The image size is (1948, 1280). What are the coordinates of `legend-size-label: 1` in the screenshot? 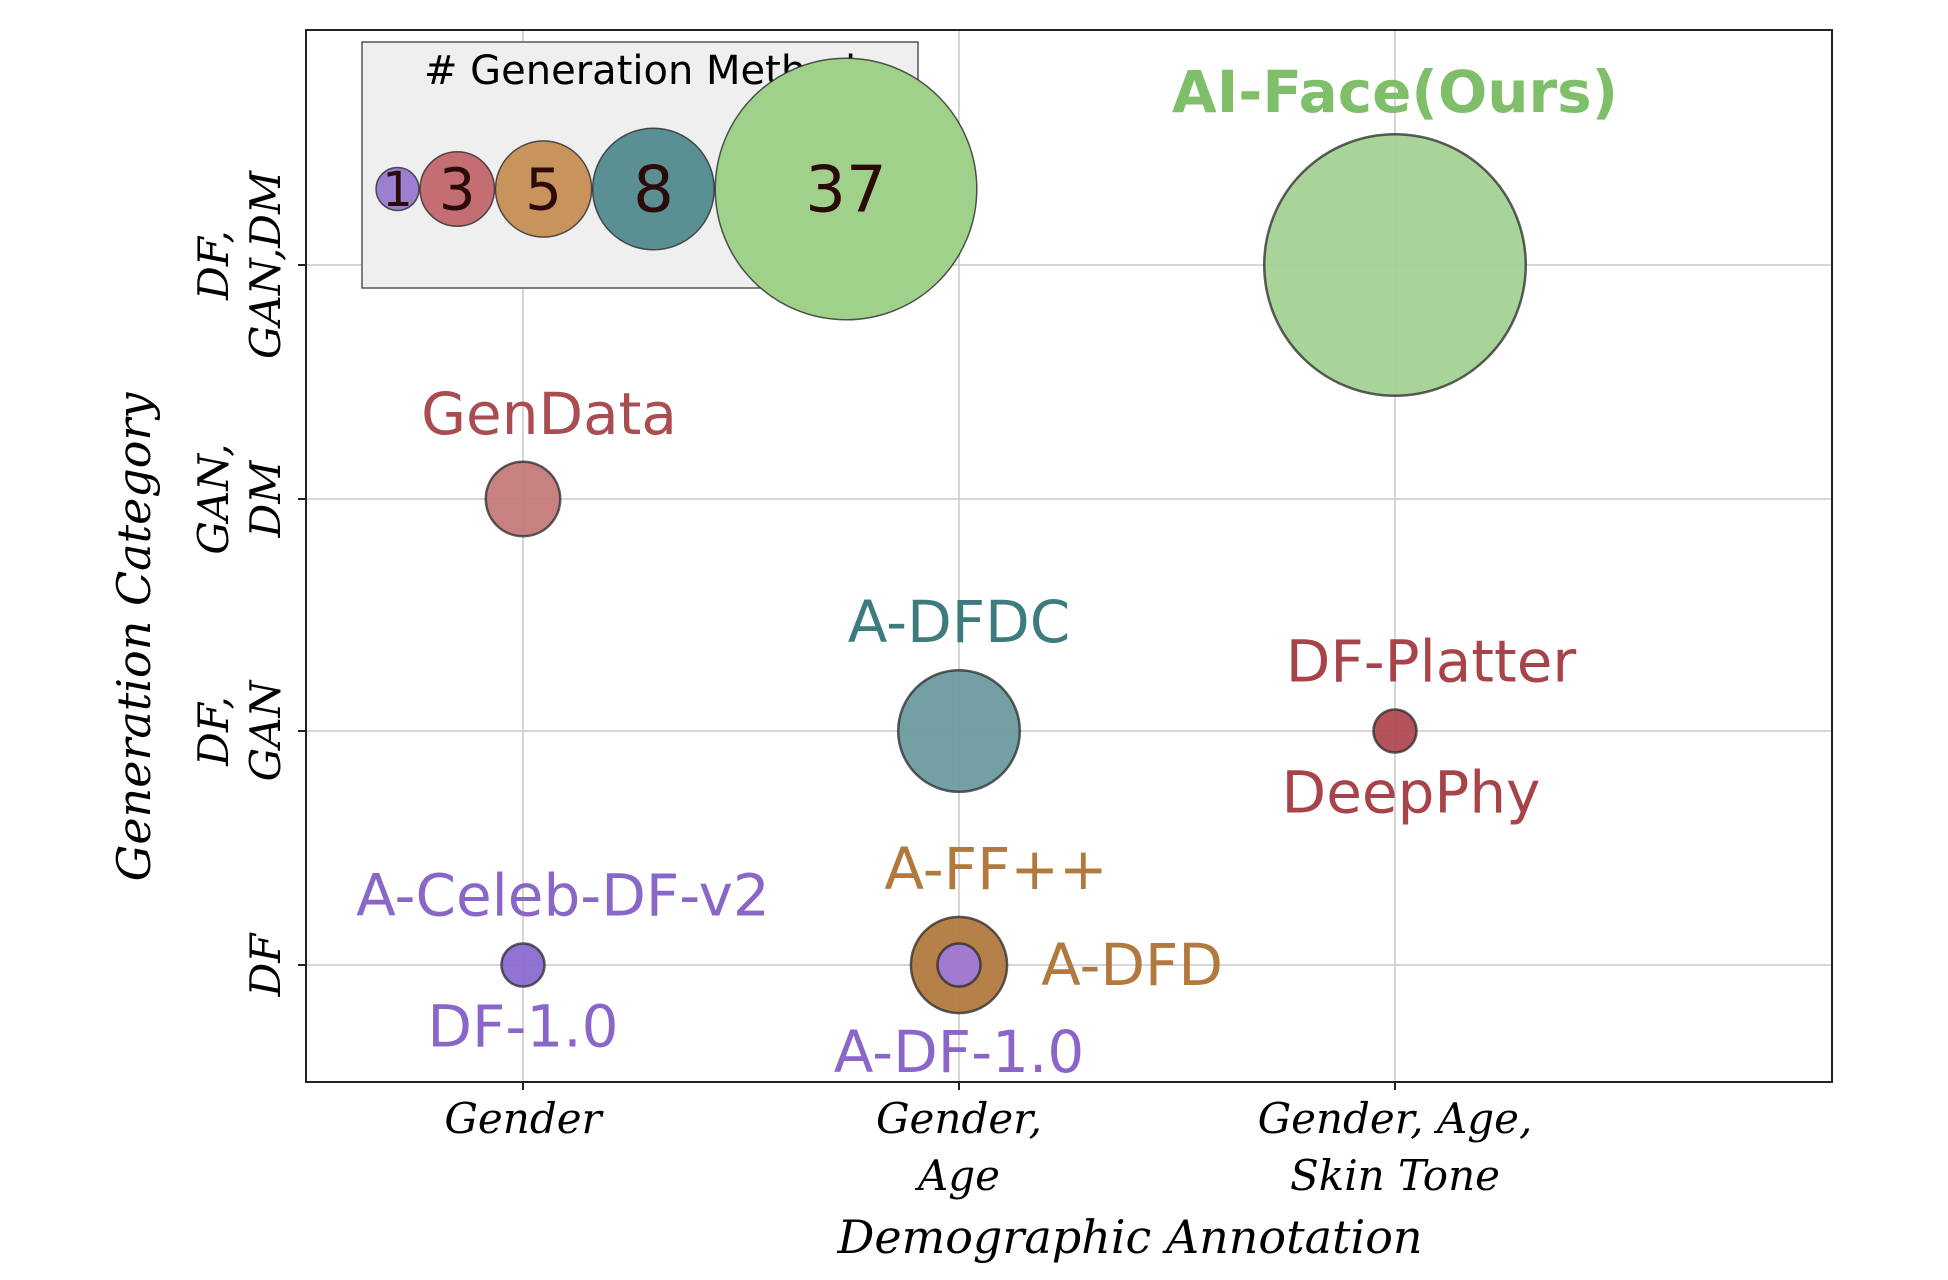 It's located at (397, 190).